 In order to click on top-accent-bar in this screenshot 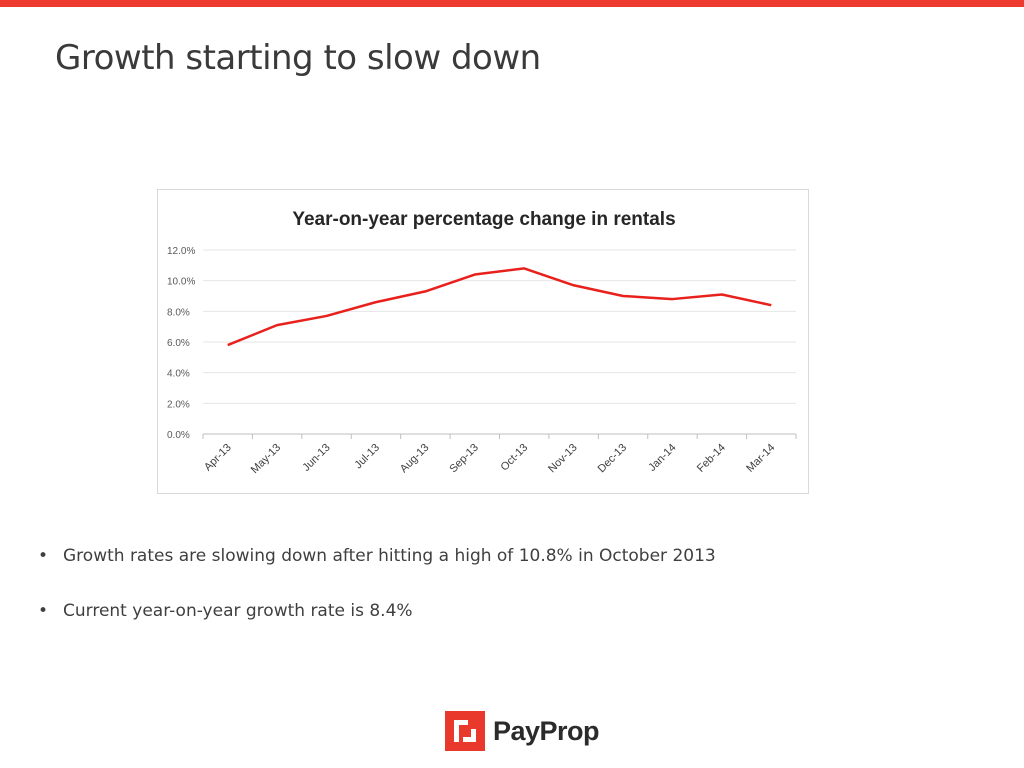, I will do `click(512, 3)`.